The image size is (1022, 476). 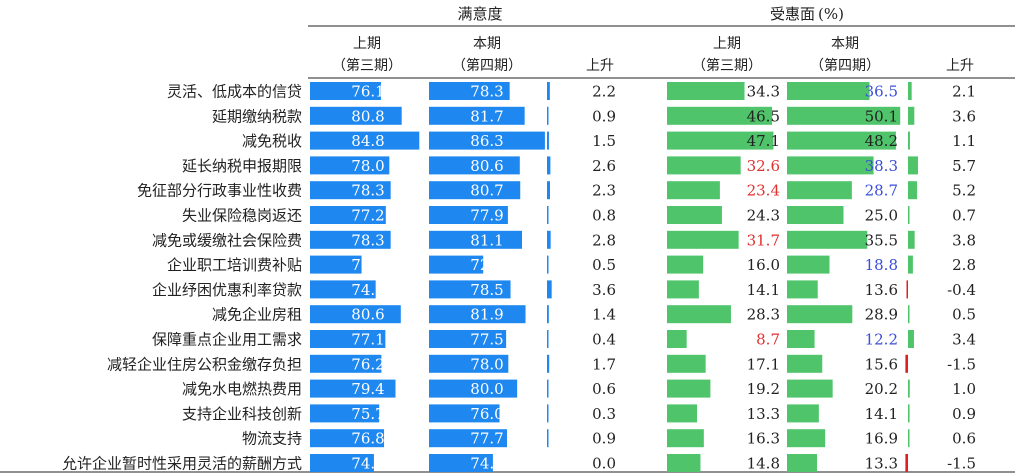 I want to click on sat-change-value: 0.9, so click(x=604, y=439).